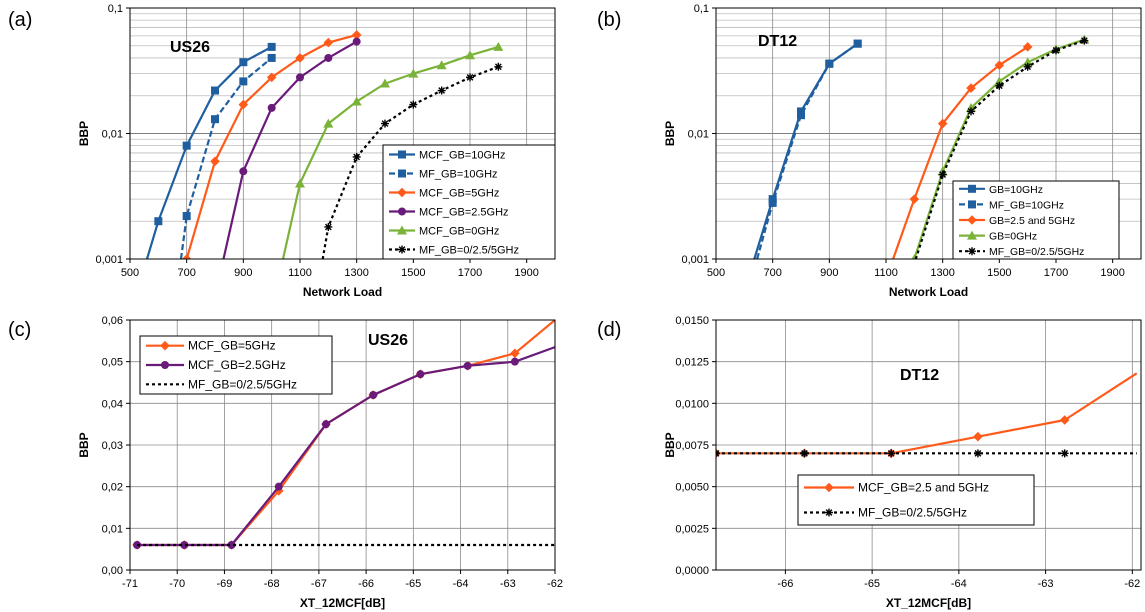 This screenshot has width=1145, height=612. Describe the element at coordinates (777, 41) in the screenshot. I see `chart-title: DT12` at that location.